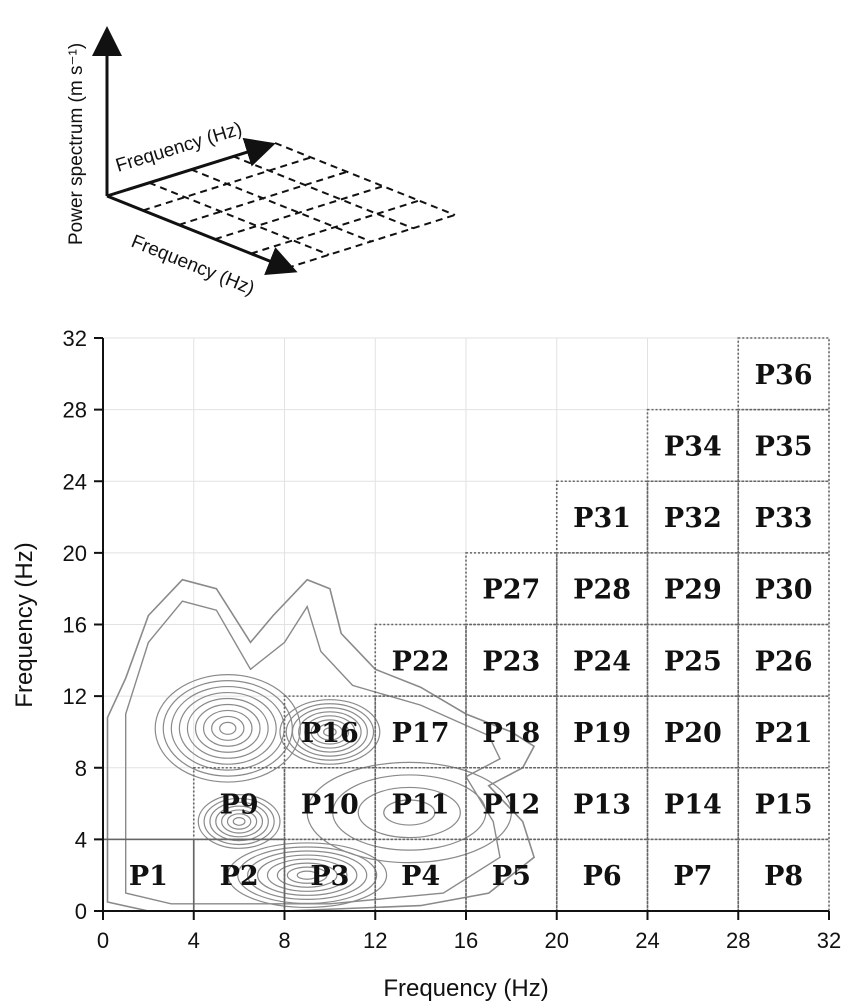 The height and width of the screenshot is (1007, 844). I want to click on partition-label-p33: P33, so click(784, 518).